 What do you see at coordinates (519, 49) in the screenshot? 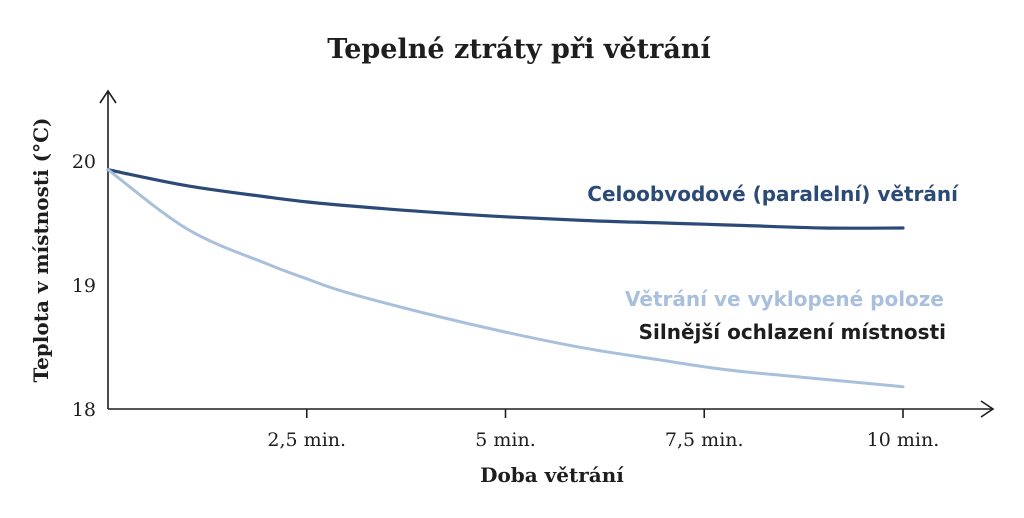
I see `chart-title: Tepelné ztráty při větrání` at bounding box center [519, 49].